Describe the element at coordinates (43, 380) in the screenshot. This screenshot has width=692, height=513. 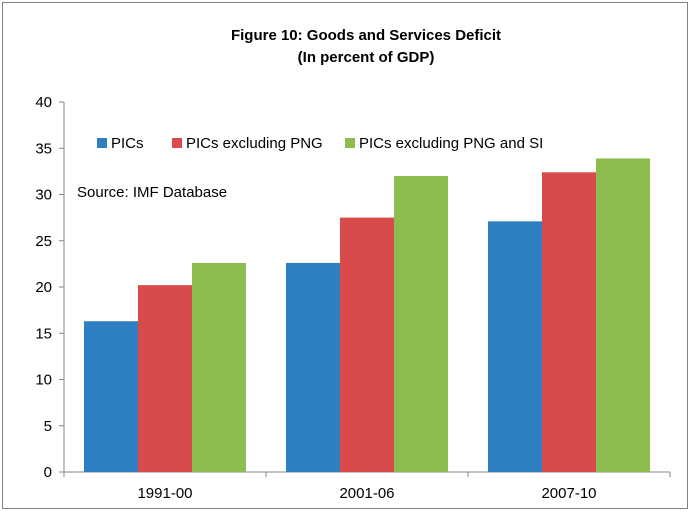
I see `y-tick-label: 10` at that location.